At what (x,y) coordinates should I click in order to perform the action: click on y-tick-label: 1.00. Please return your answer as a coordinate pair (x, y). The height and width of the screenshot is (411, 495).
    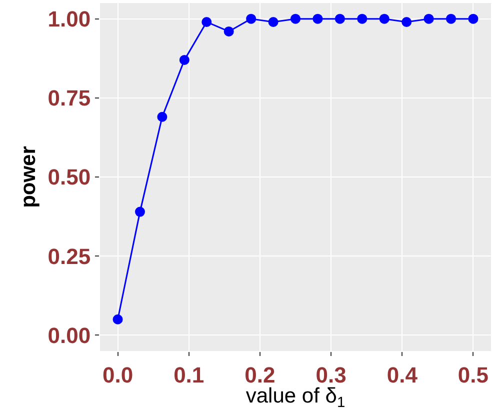
    Looking at the image, I should click on (69, 19).